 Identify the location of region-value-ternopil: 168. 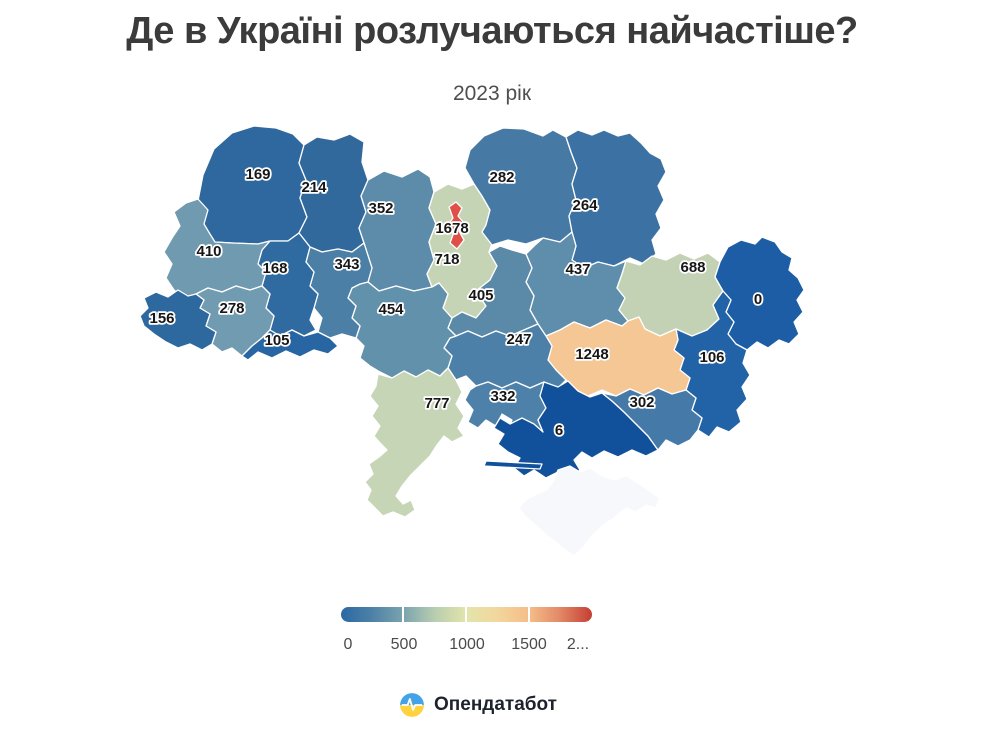
(274, 268).